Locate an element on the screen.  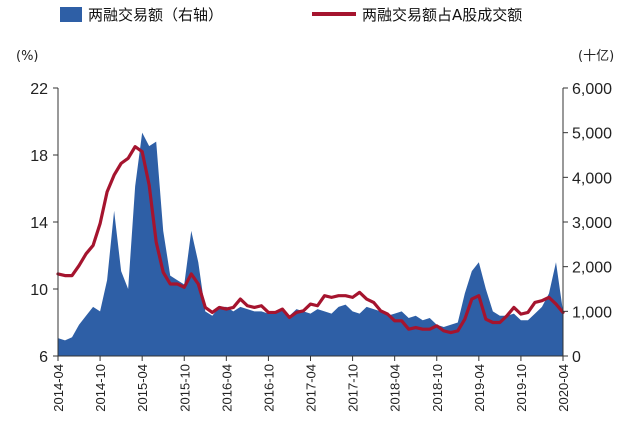
left-tick-label: 22 is located at coordinates (39, 89).